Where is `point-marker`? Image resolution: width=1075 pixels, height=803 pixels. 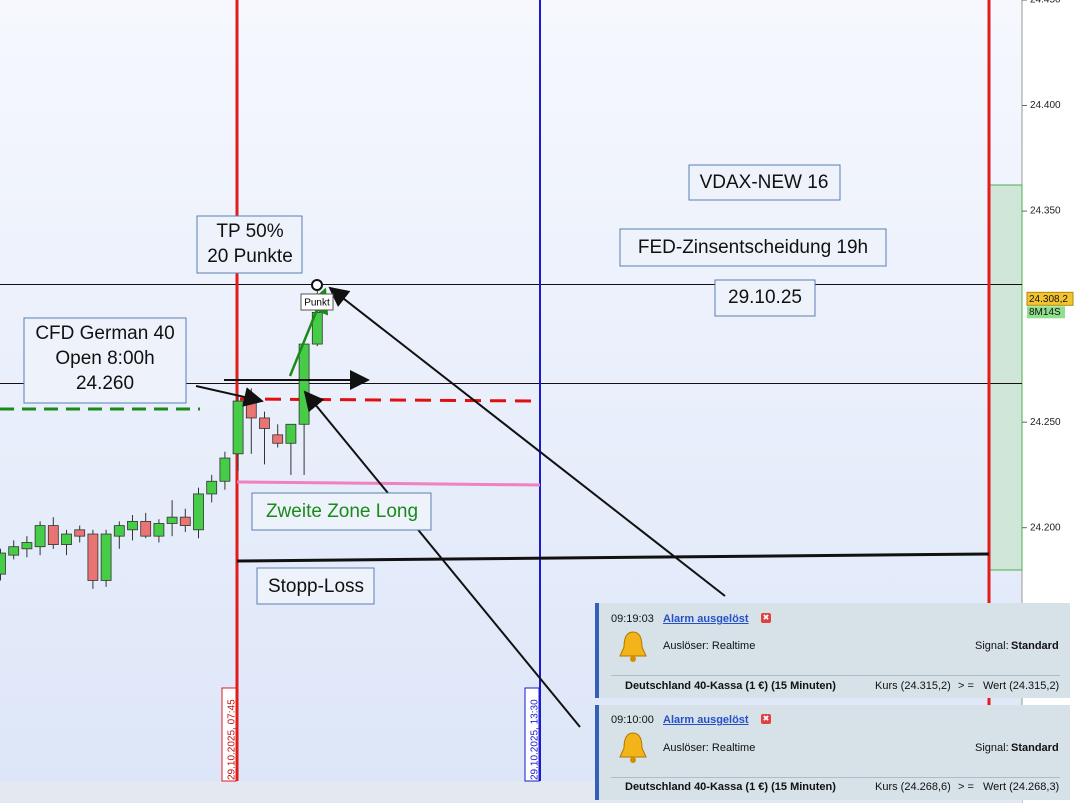
point-marker is located at coordinates (317, 285).